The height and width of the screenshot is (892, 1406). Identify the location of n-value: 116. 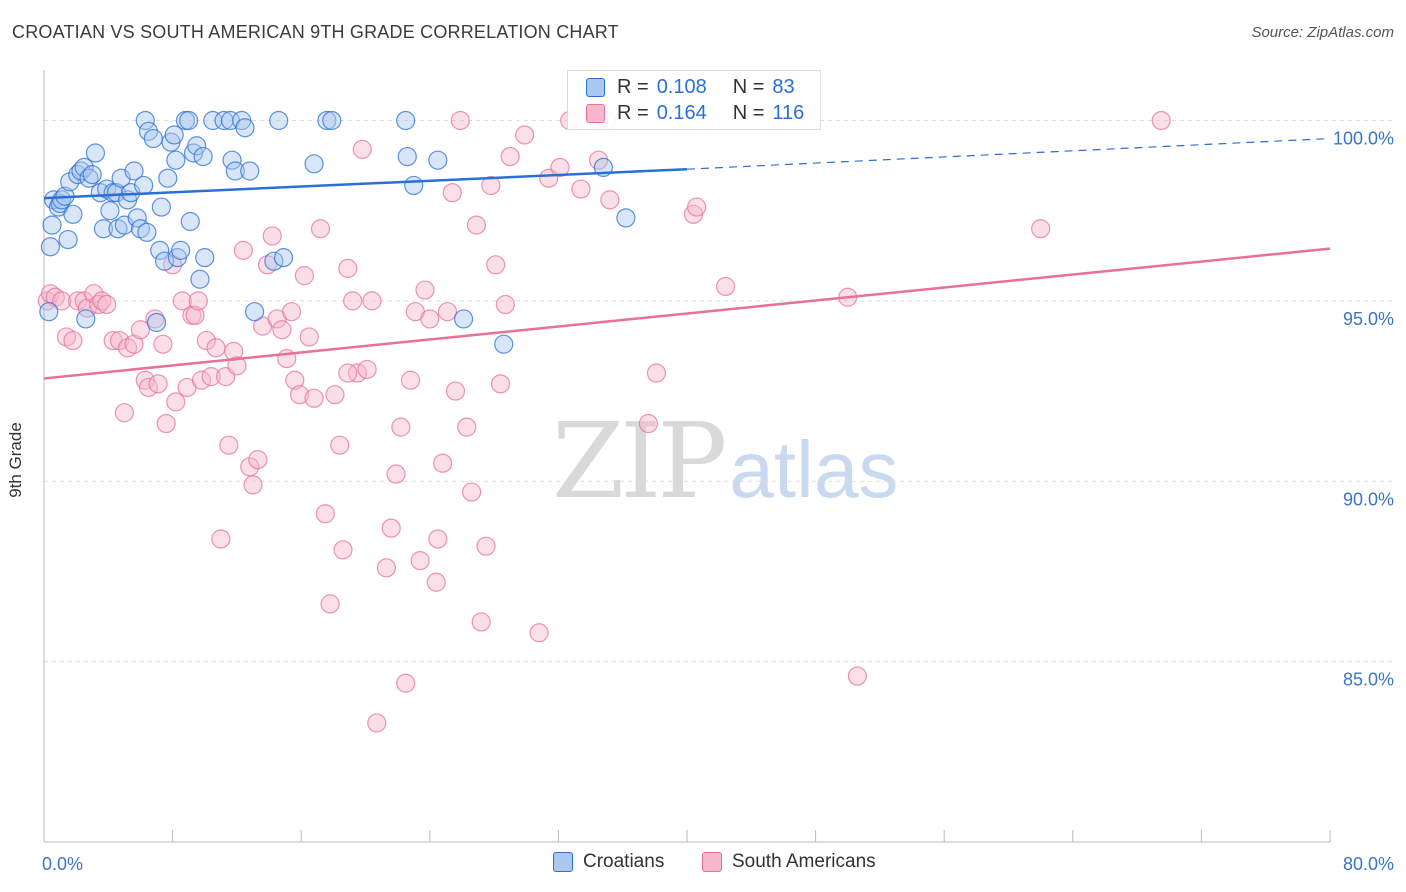
(788, 112).